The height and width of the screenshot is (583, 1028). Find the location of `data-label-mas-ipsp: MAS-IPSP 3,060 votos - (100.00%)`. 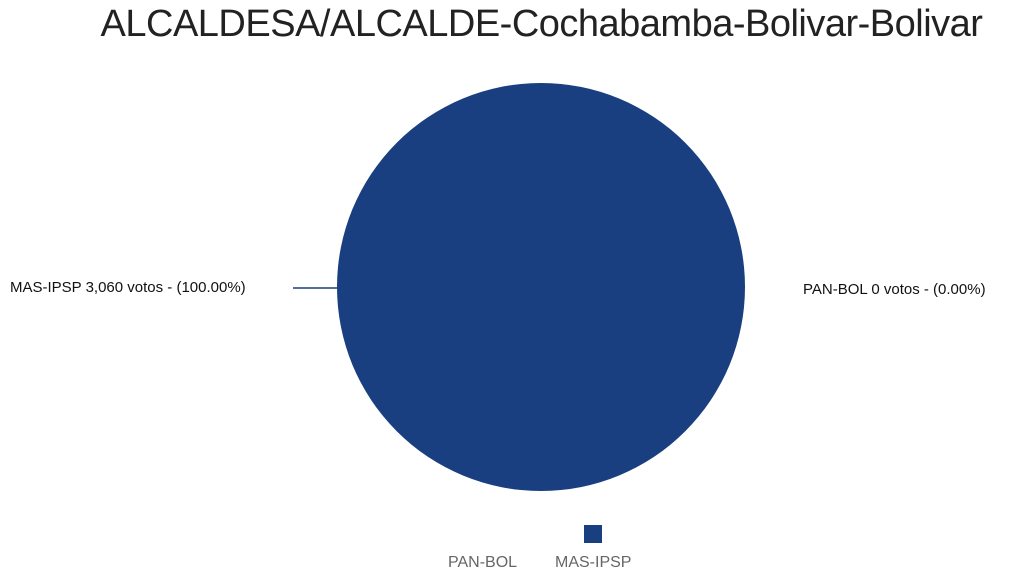

data-label-mas-ipsp: MAS-IPSP 3,060 votos - (100.00%) is located at coordinates (128, 287).